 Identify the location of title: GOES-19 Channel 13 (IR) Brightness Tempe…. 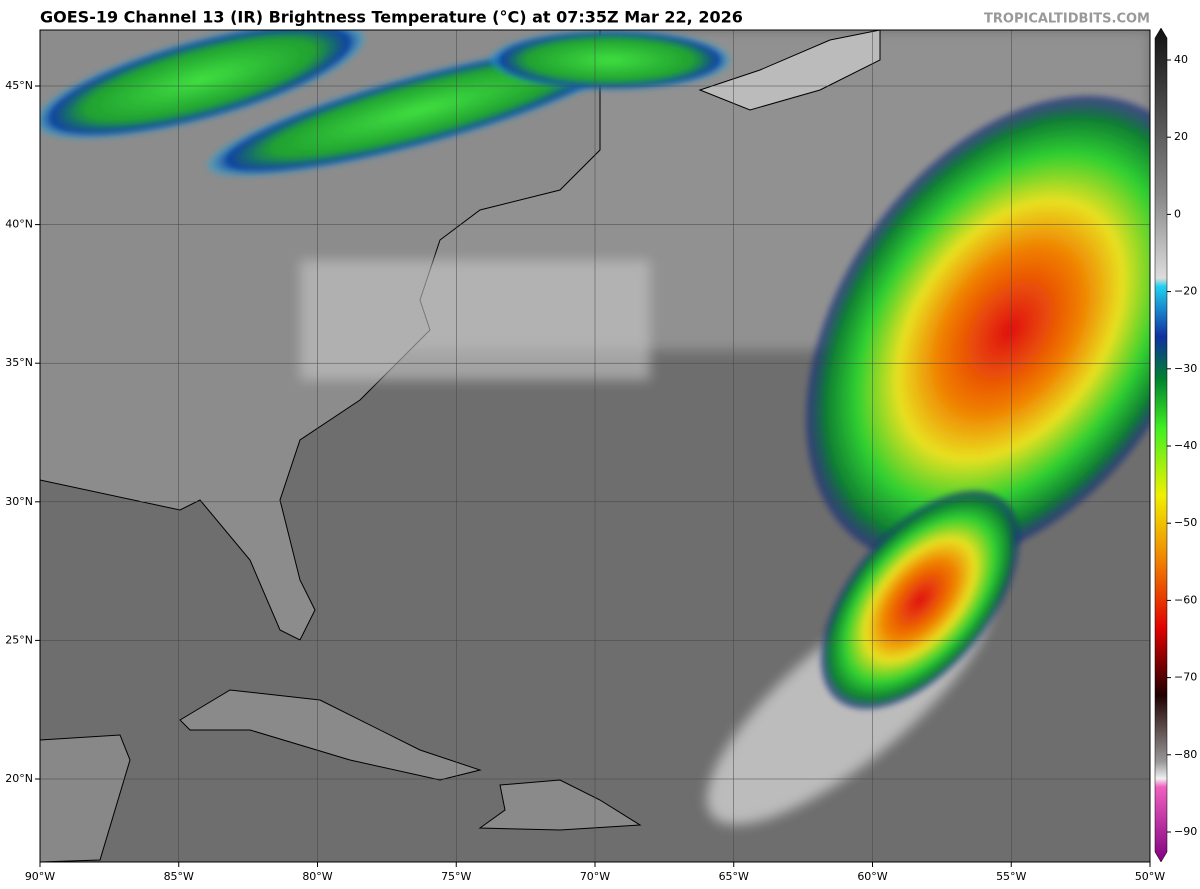
(391, 17).